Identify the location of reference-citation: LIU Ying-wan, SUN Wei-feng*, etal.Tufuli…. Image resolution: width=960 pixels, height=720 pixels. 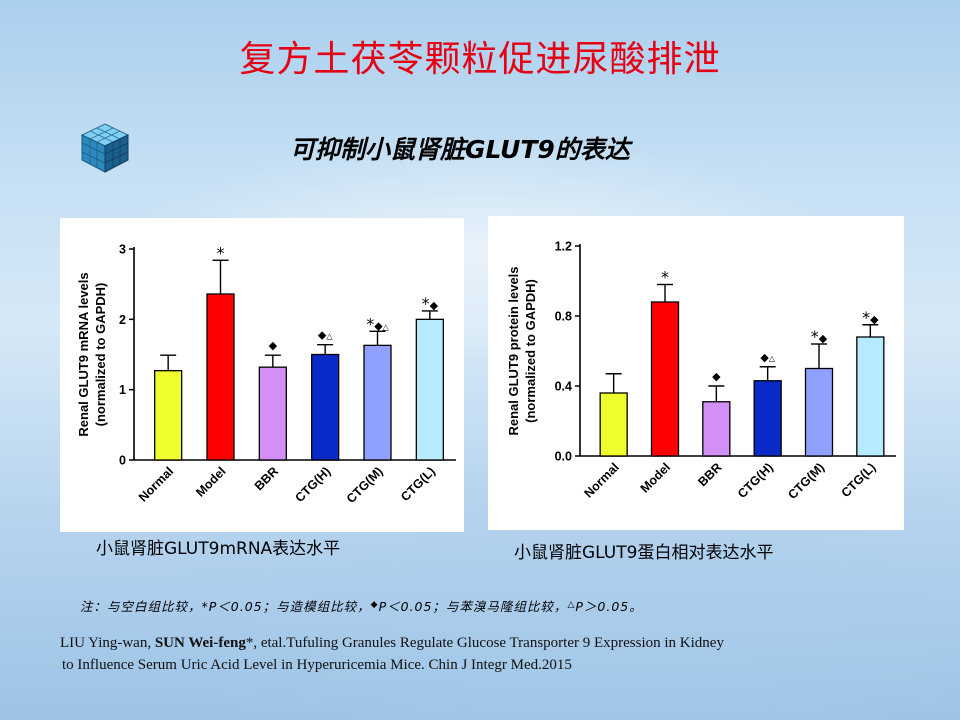
(490, 654).